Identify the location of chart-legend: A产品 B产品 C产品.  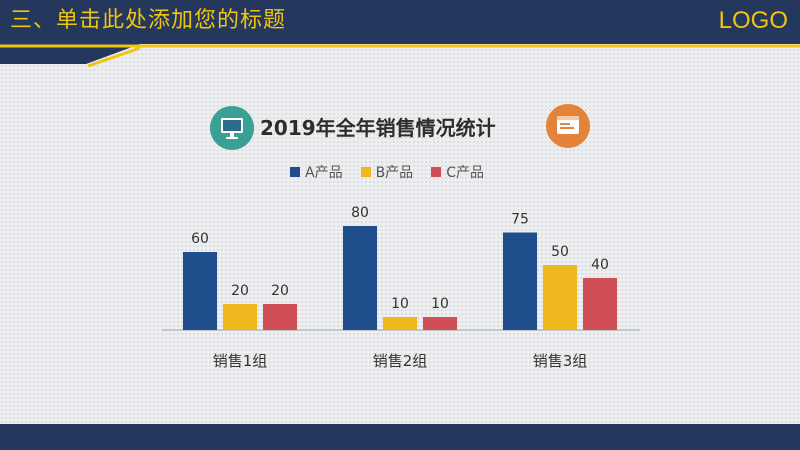
(387, 172).